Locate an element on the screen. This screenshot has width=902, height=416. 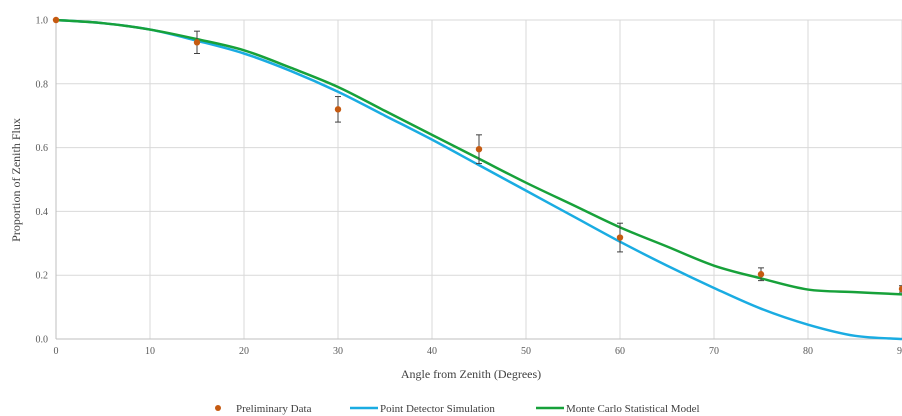
legend-item-monte-carlo-statistical-model: Monte Carlo Statistical Model is located at coordinates (618, 409).